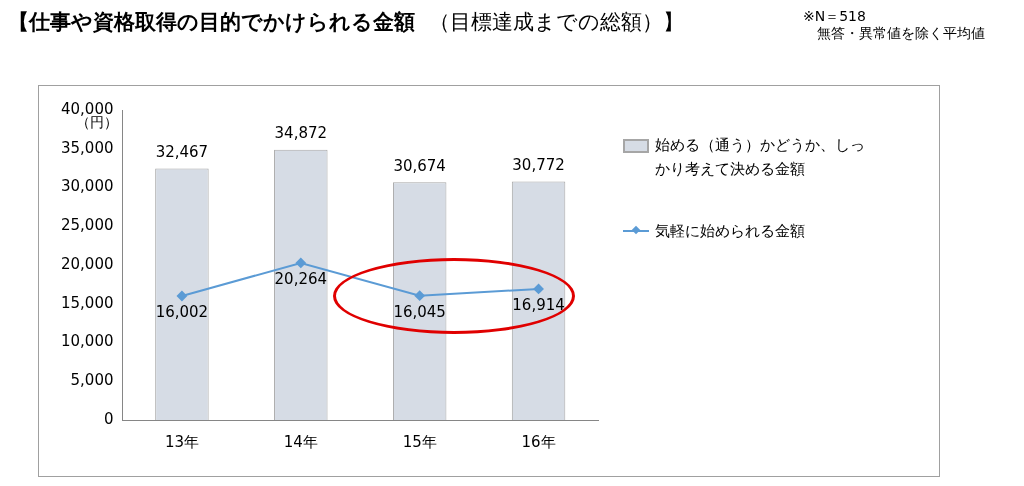  Describe the element at coordinates (87, 147) in the screenshot. I see `y-tick-label: 35,000` at that location.